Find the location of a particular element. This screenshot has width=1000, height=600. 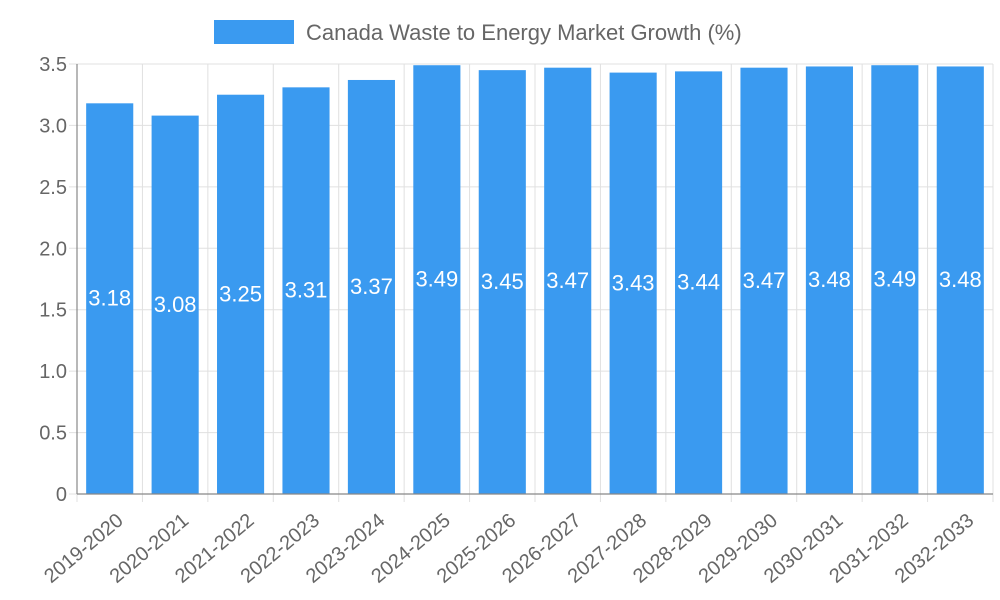

y-axis-ticks: 0 0.5 1.0 1.5 2.0 2.5 3.0 3.5 is located at coordinates (53, 280).